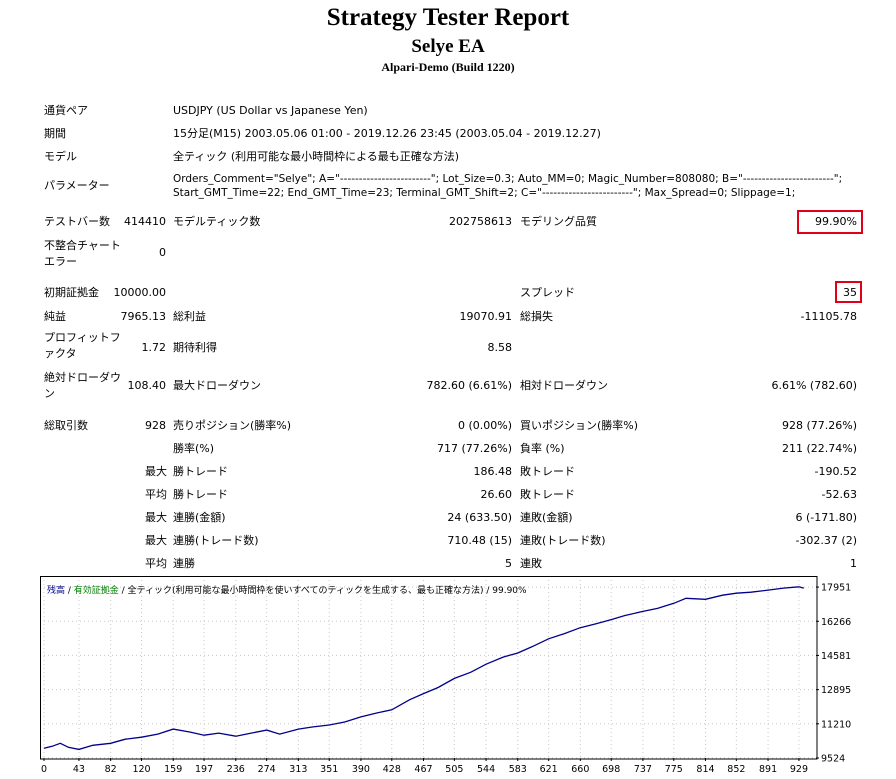 The height and width of the screenshot is (779, 896). I want to click on relative-drawdown-value: 6.61% (782.60), so click(814, 385).